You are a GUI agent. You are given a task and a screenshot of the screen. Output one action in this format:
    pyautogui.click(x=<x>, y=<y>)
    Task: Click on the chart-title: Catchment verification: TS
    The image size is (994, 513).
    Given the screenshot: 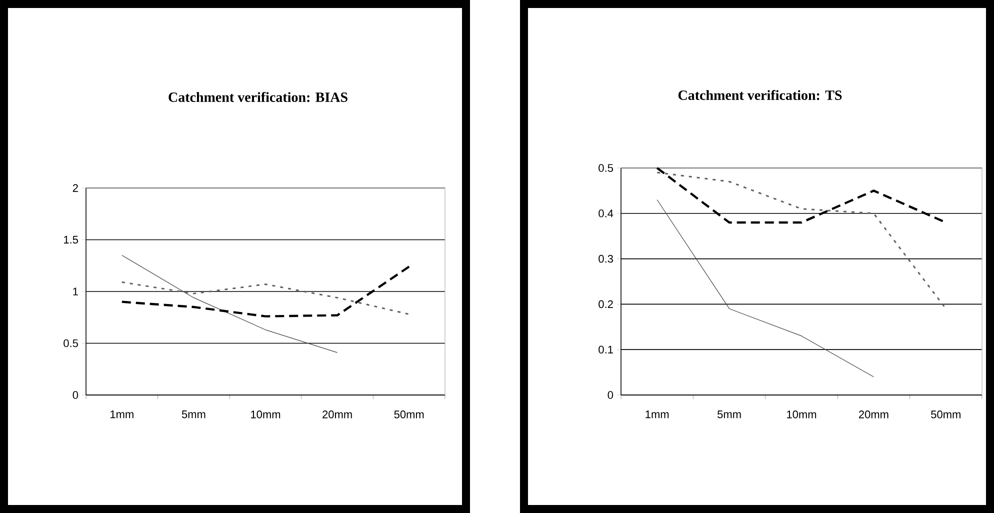 What is the action you would take?
    pyautogui.click(x=760, y=95)
    